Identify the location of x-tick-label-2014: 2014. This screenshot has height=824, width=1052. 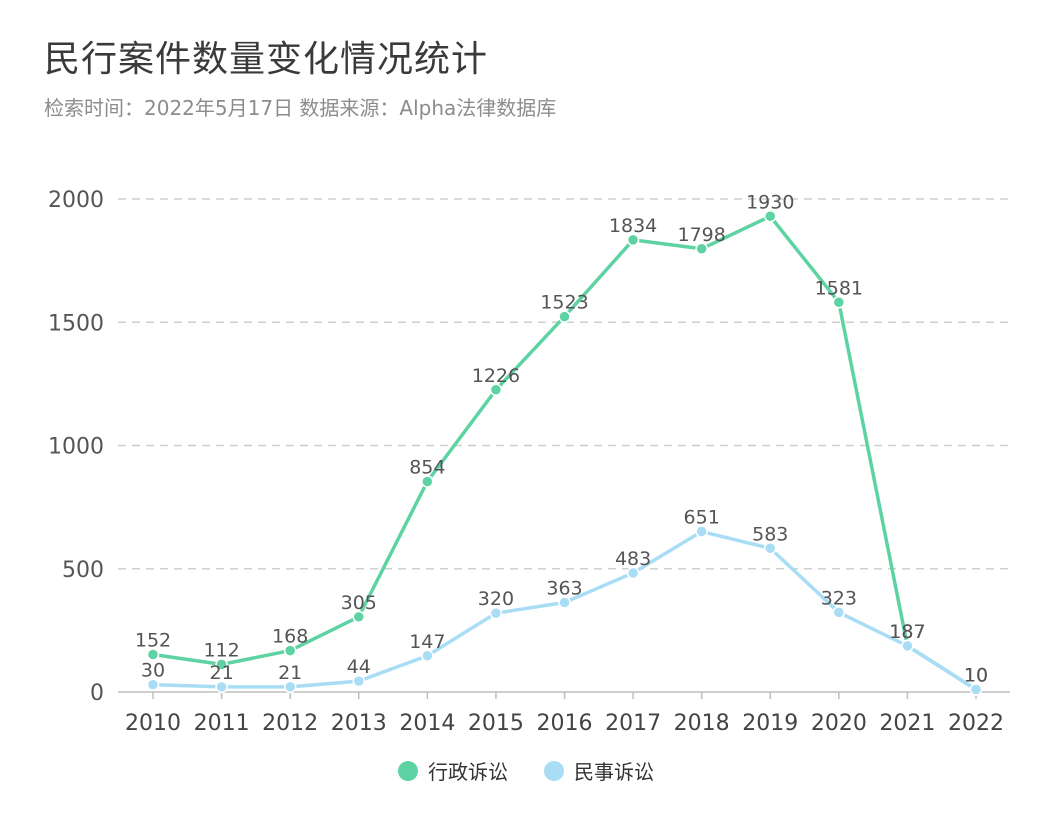
(427, 723).